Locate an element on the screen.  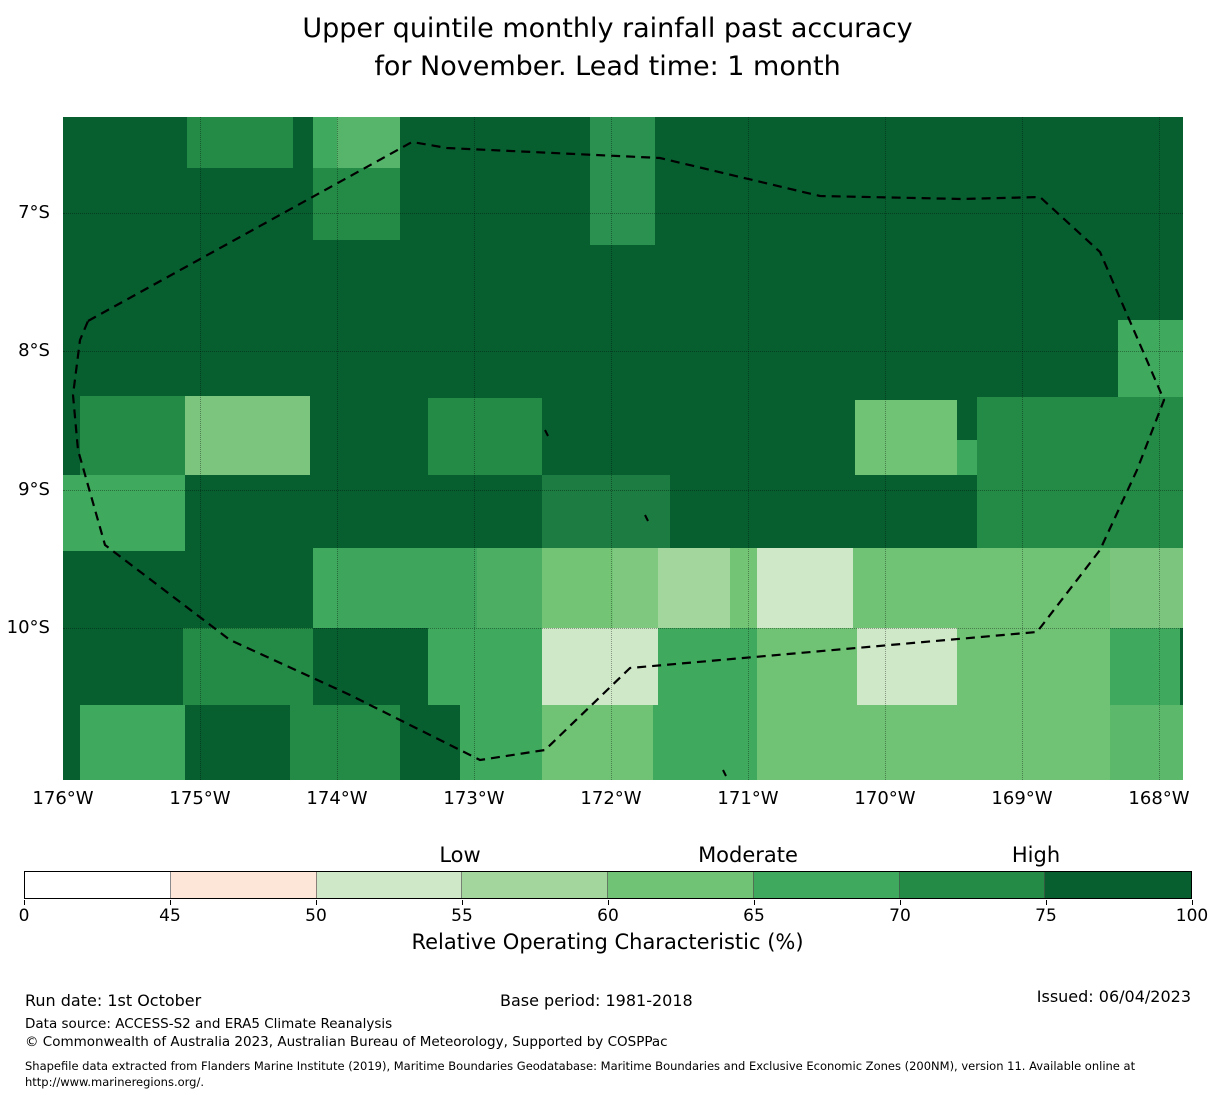
latitude-tick-label: 7°S is located at coordinates (34, 212).